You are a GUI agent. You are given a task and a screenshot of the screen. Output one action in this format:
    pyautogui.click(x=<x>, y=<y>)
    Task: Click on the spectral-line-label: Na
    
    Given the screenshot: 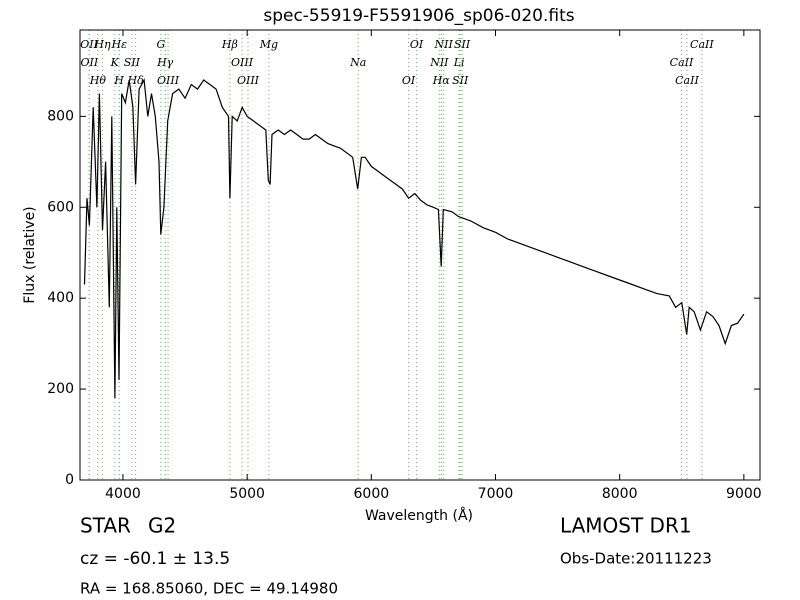 What is the action you would take?
    pyautogui.click(x=357, y=62)
    